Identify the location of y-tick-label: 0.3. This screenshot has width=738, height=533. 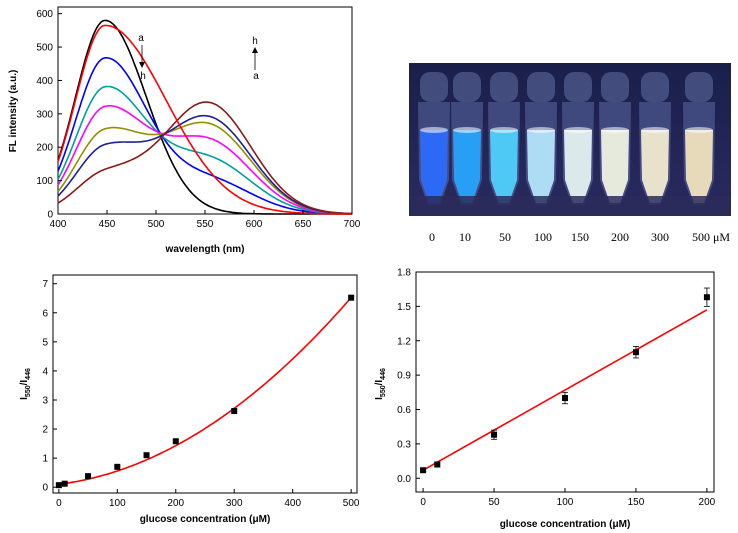
(404, 444).